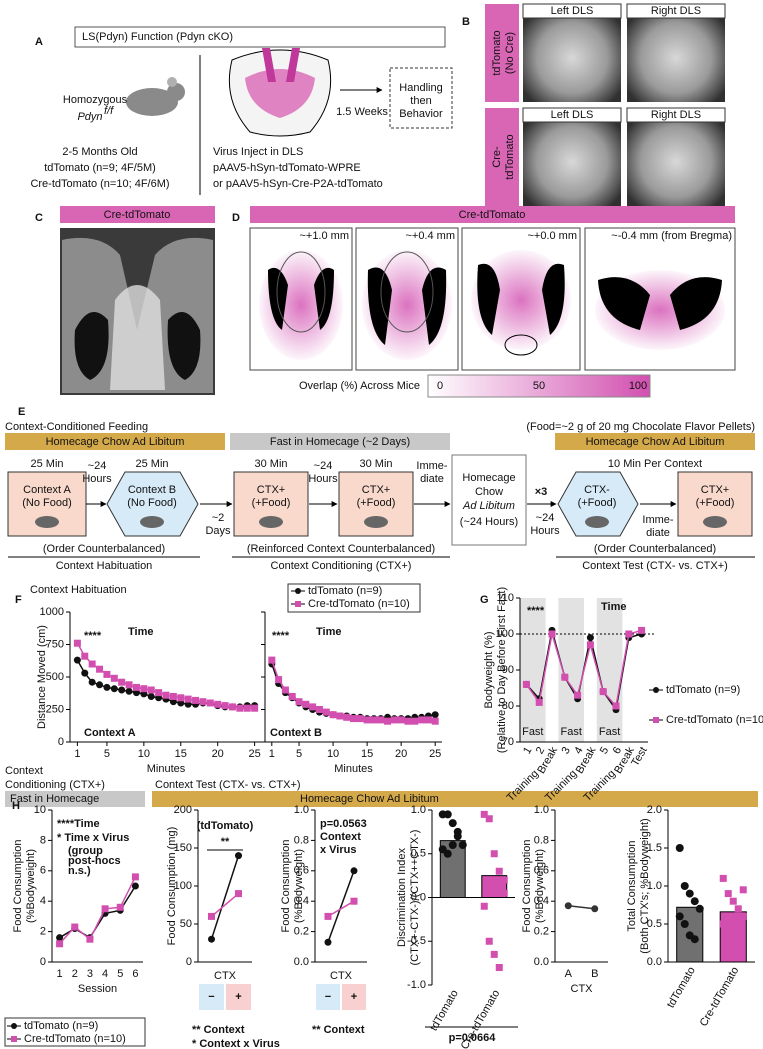 Image resolution: width=763 pixels, height=1049 pixels. I want to click on label: (Order Counterbalanced), so click(655, 549).